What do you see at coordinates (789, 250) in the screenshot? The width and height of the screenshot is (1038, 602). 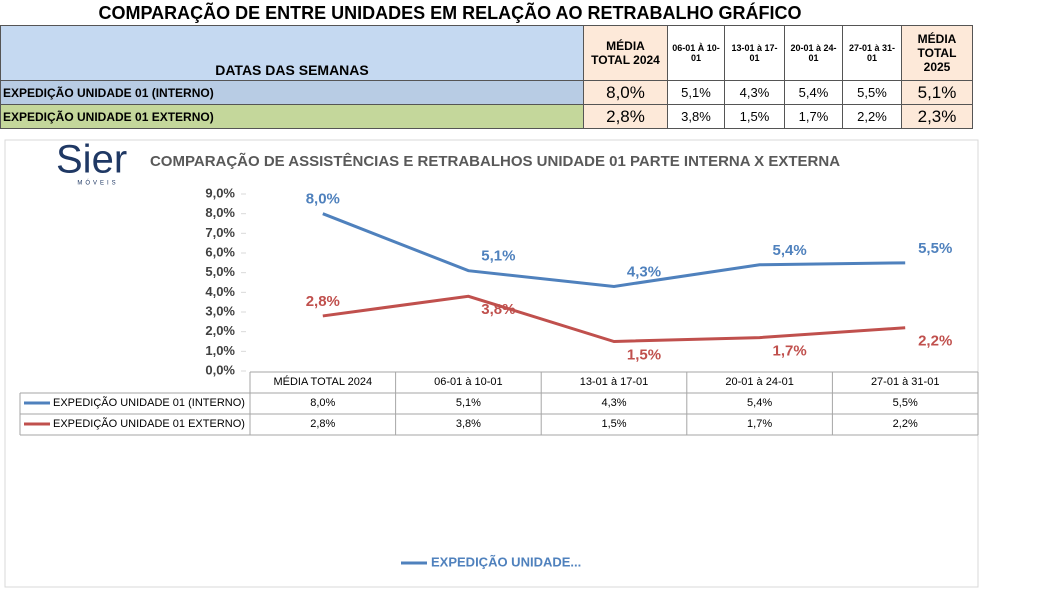 I see `value-label: 5,4%` at bounding box center [789, 250].